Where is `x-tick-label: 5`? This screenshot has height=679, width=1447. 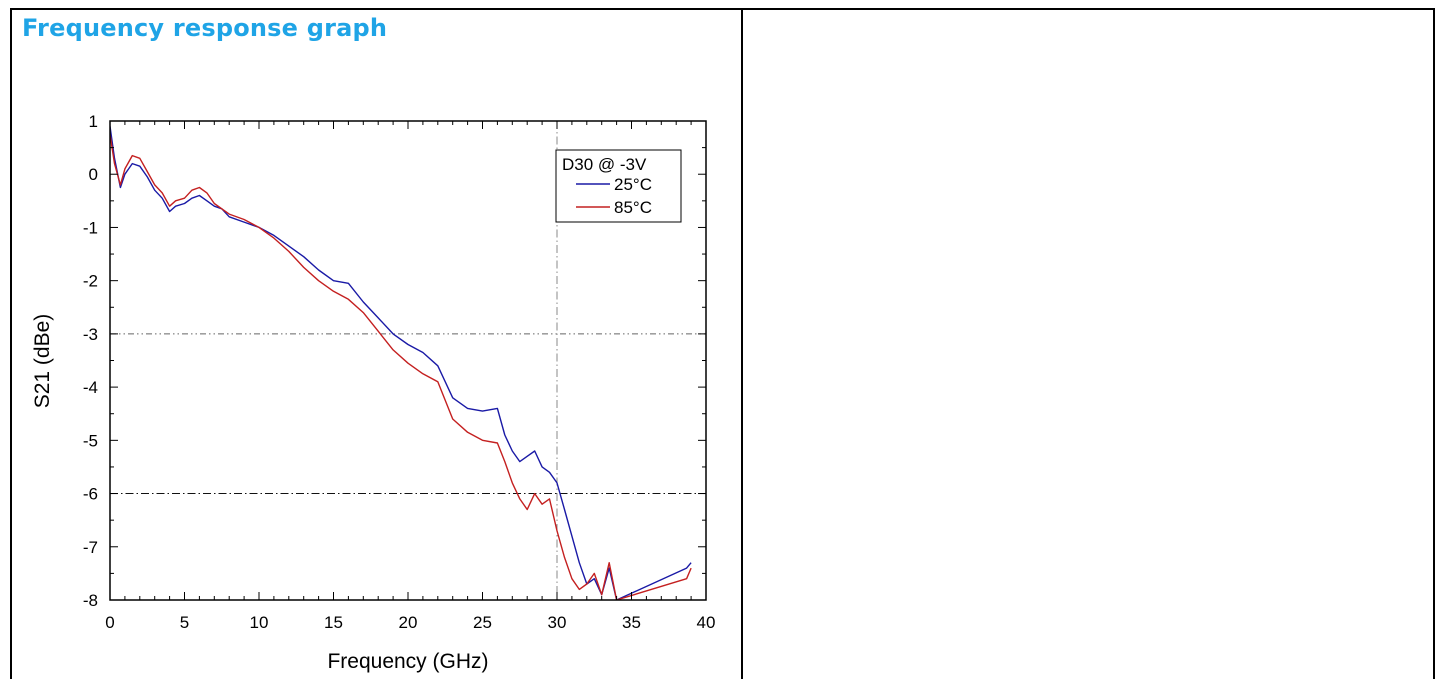
x-tick-label: 5 is located at coordinates (184, 622).